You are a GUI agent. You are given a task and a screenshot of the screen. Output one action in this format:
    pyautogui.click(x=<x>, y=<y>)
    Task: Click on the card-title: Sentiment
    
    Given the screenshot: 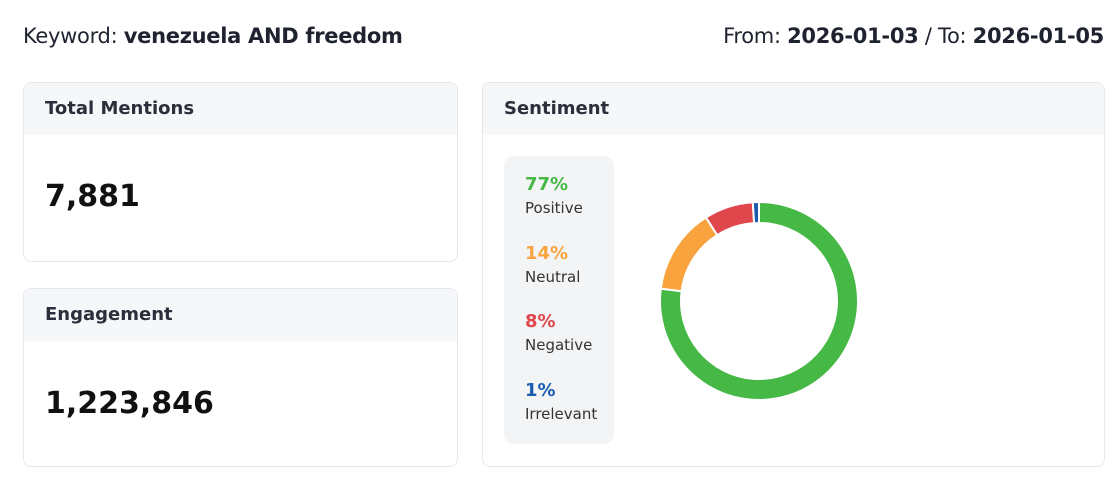 What is the action you would take?
    pyautogui.click(x=793, y=109)
    